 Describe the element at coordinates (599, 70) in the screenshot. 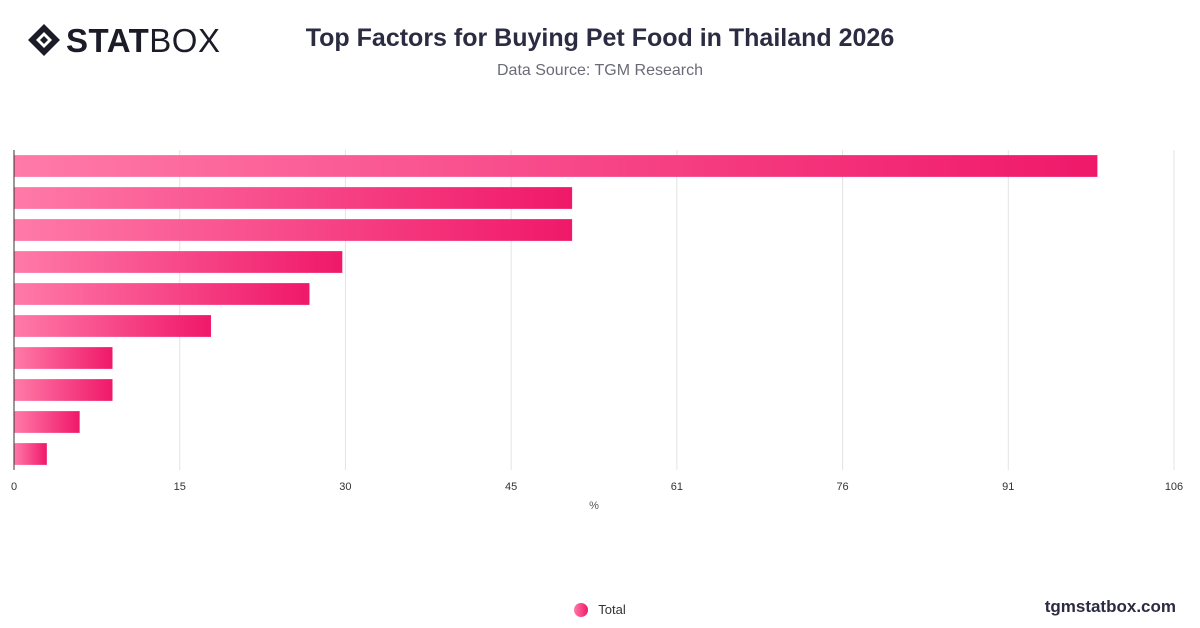

I see `chart-subtitle: Data Source: TGM Research` at that location.